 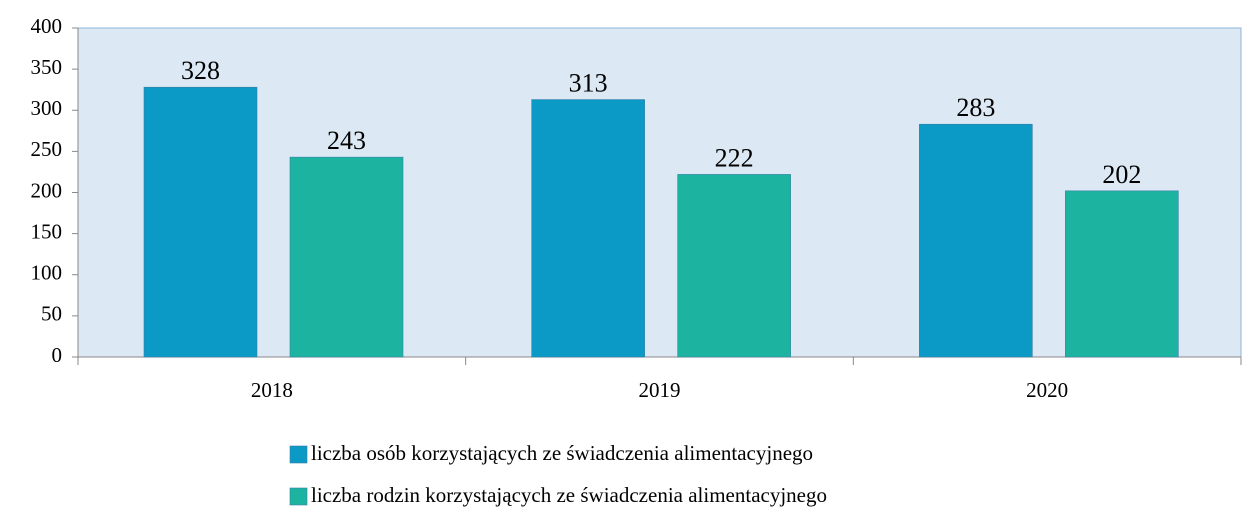 What do you see at coordinates (47, 26) in the screenshot?
I see `y-tick-label: 400` at bounding box center [47, 26].